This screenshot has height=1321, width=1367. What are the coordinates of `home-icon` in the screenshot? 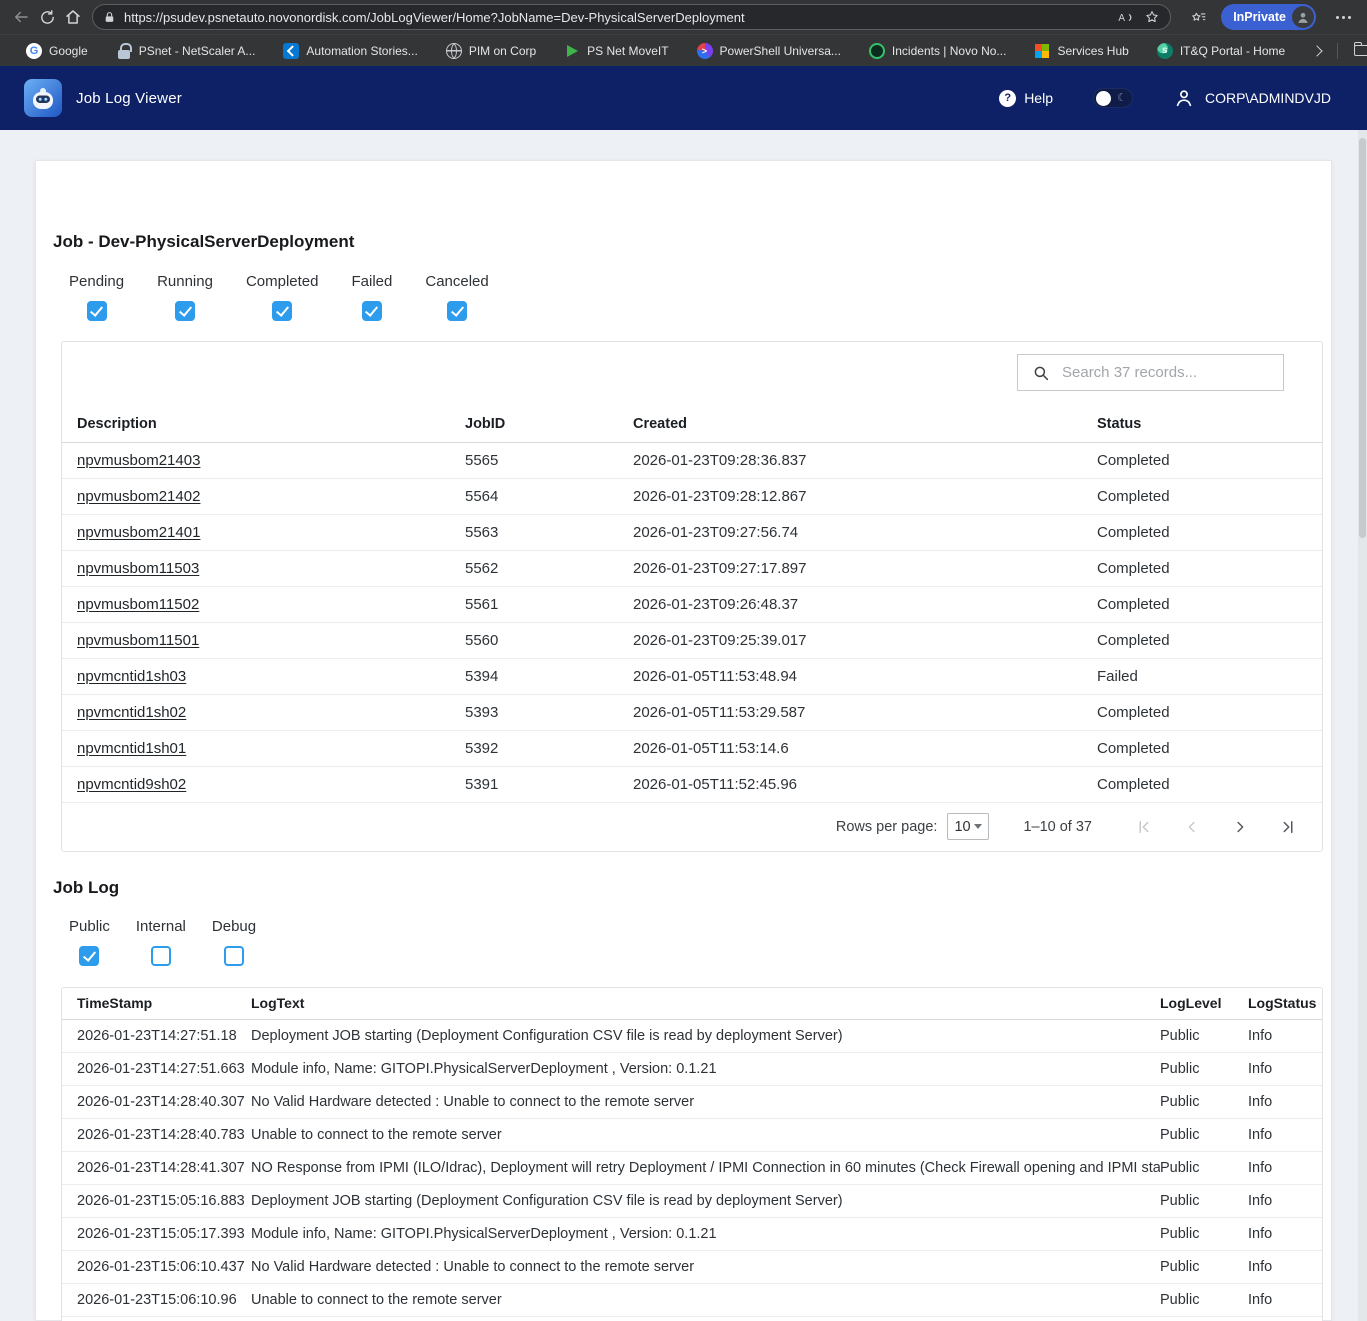 It's located at (73, 17).